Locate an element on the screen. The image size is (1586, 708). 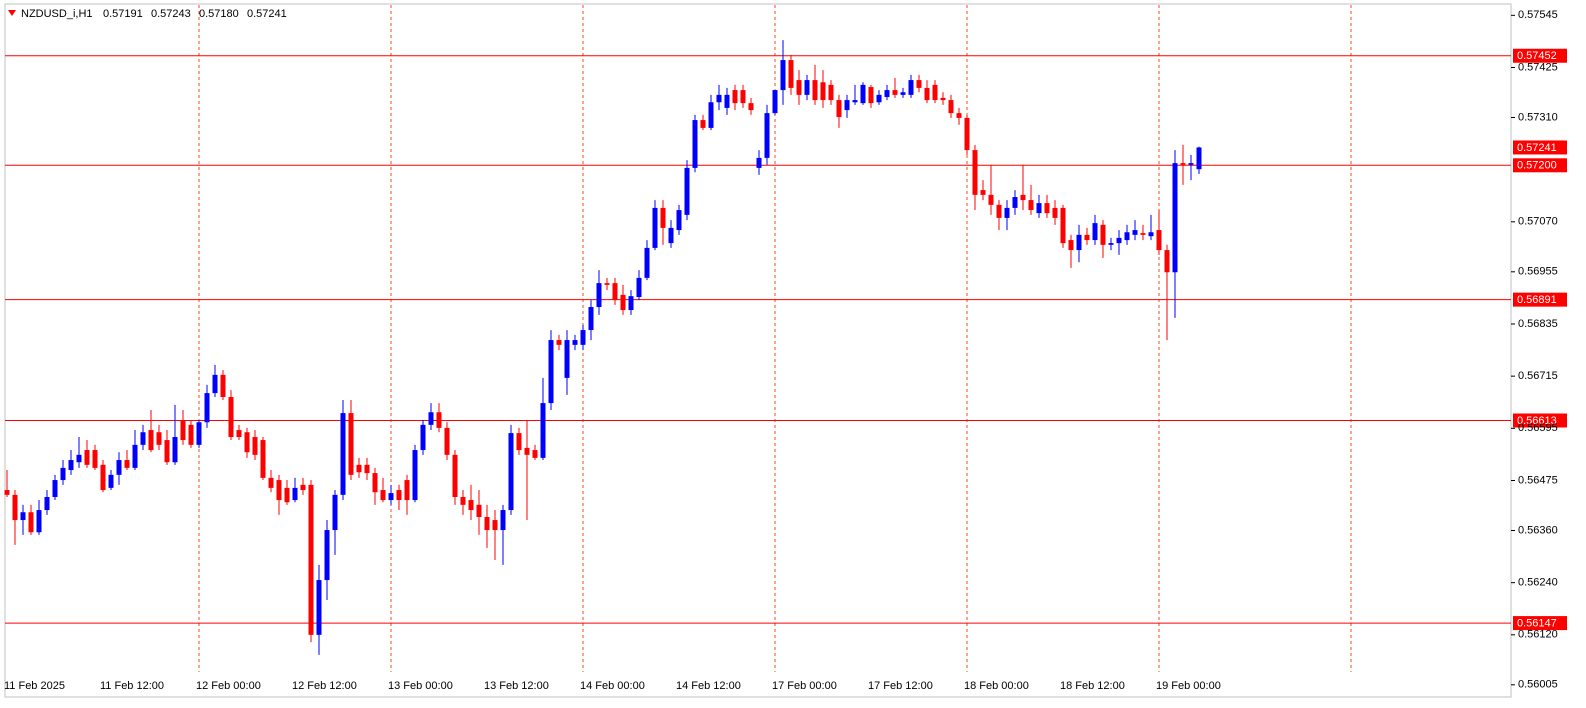
x-tick-label: 12 Feb 00:00 is located at coordinates (228, 686).